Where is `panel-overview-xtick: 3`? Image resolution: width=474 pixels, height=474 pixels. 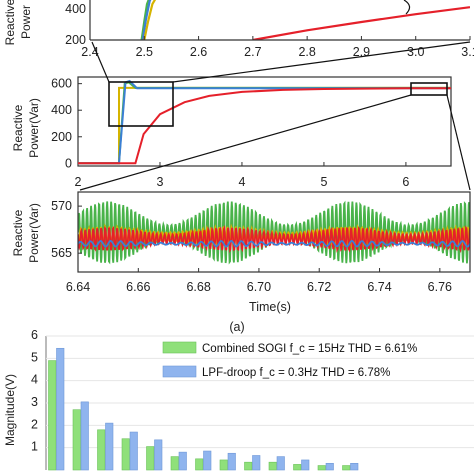
panel-overview-xtick: 3 is located at coordinates (160, 182).